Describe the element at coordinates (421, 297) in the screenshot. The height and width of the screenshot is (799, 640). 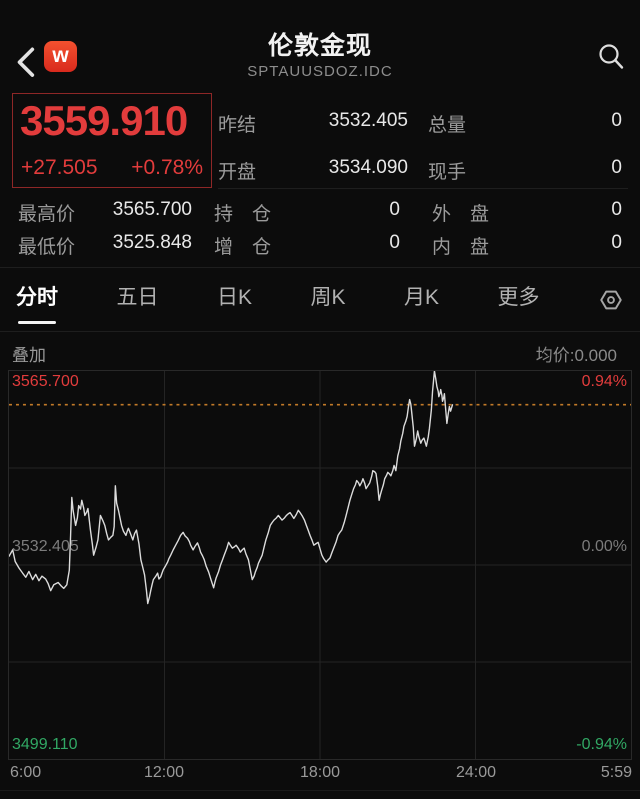
I see `tab-monthly-k: 月K` at that location.